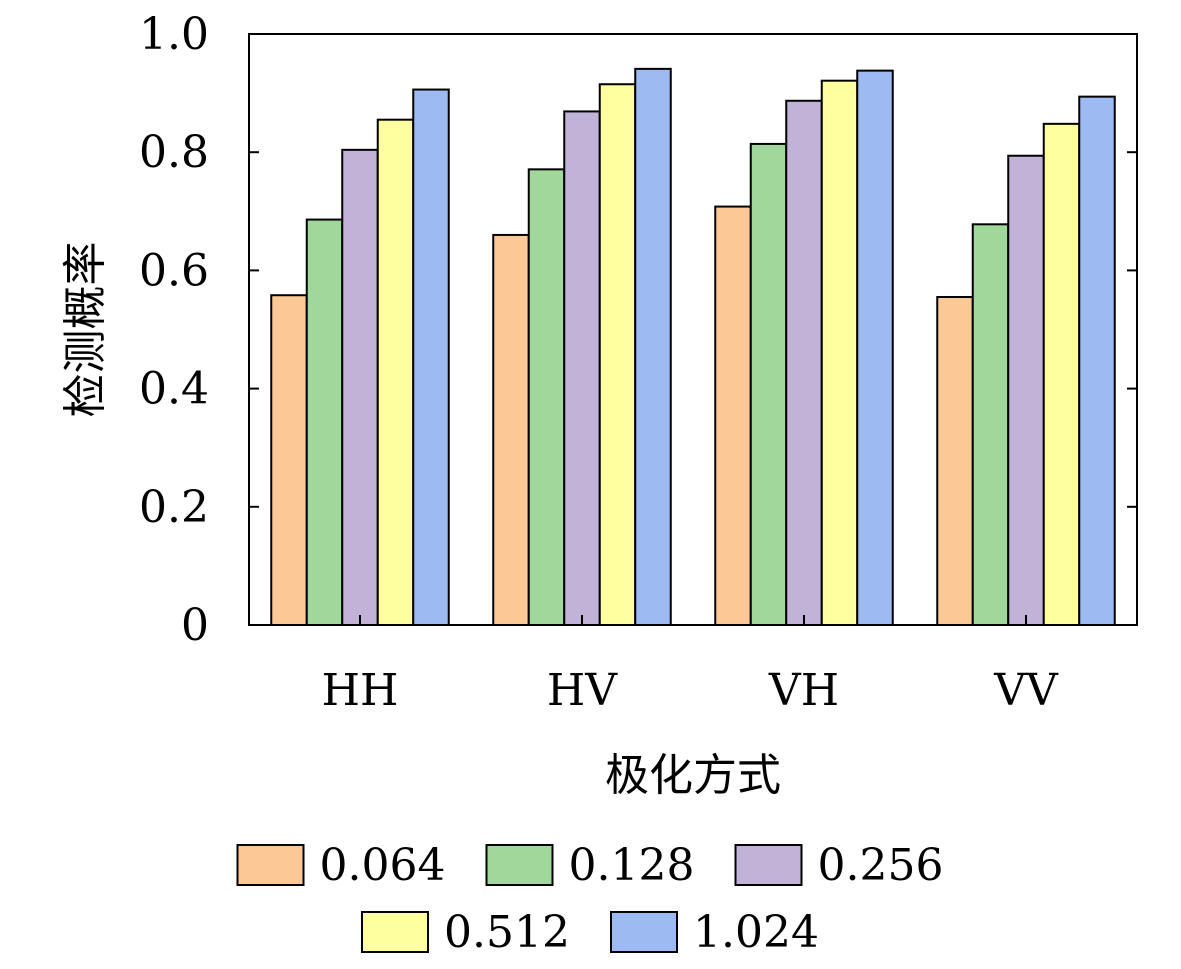  Describe the element at coordinates (195, 625) in the screenshot. I see `y-tick-label: 0` at that location.